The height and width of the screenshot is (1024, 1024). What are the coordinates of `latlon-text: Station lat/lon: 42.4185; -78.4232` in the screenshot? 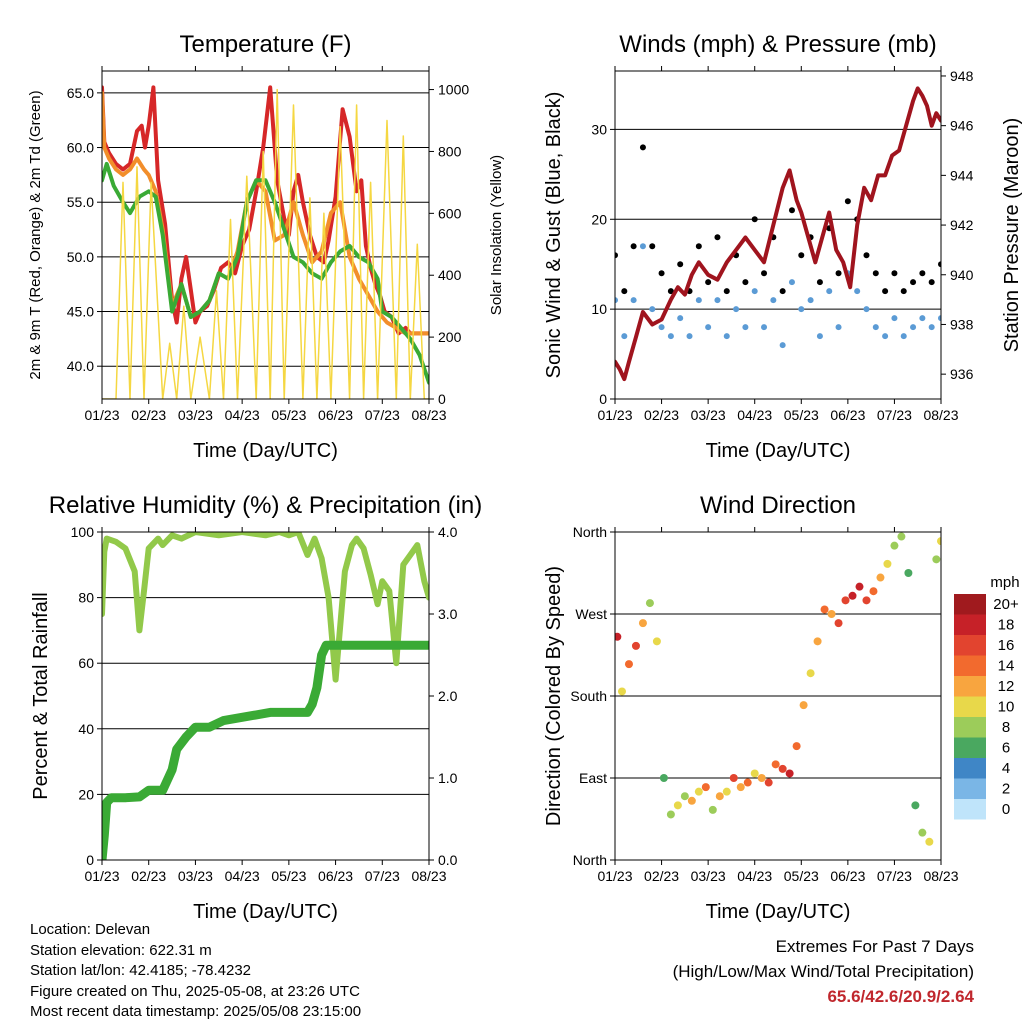 It's located at (141, 970).